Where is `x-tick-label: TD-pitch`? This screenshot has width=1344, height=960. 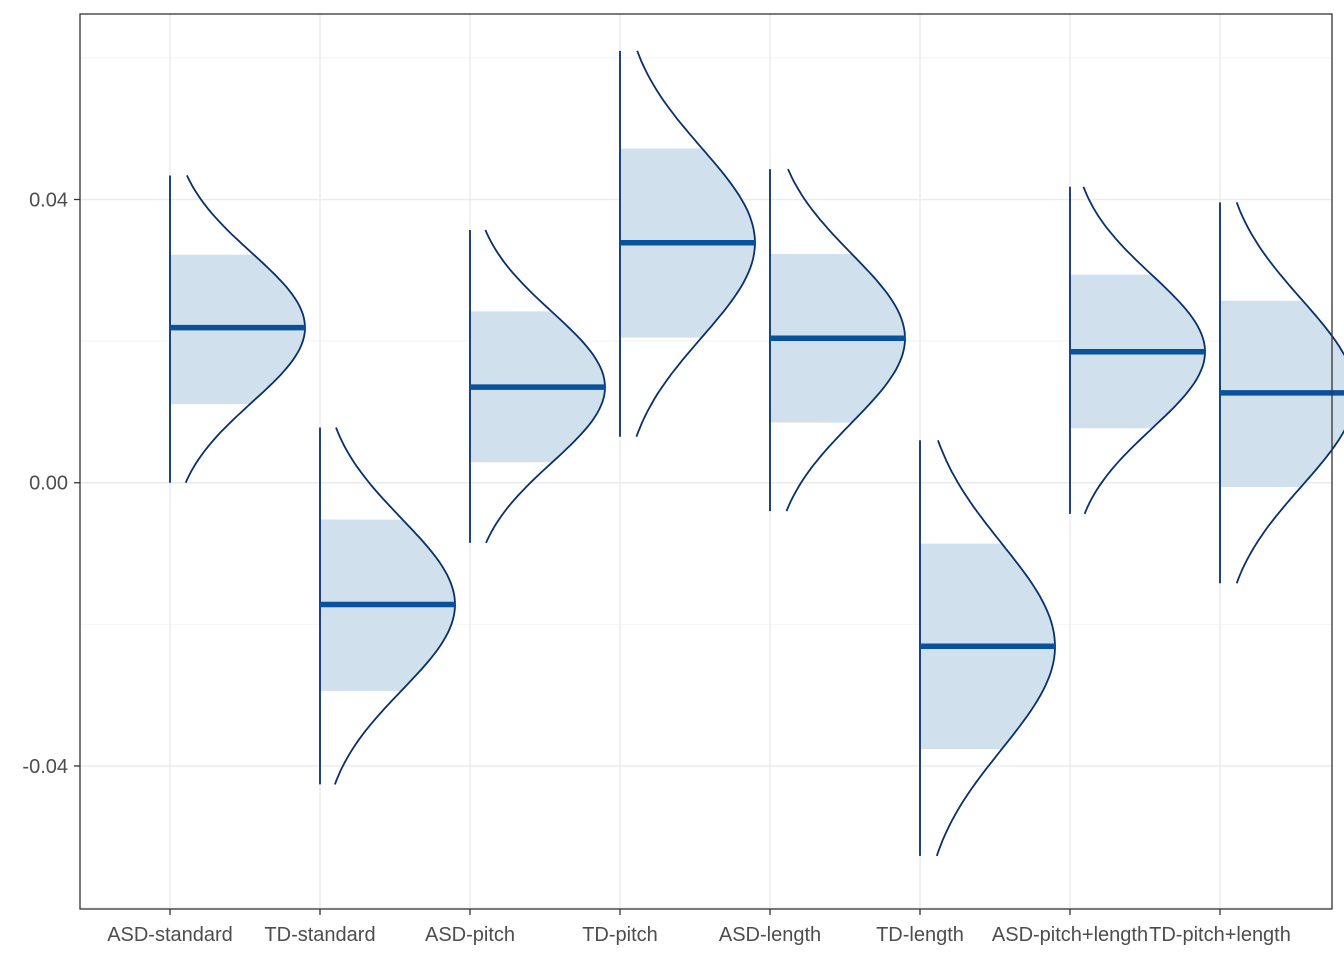 x-tick-label: TD-pitch is located at coordinates (620, 935).